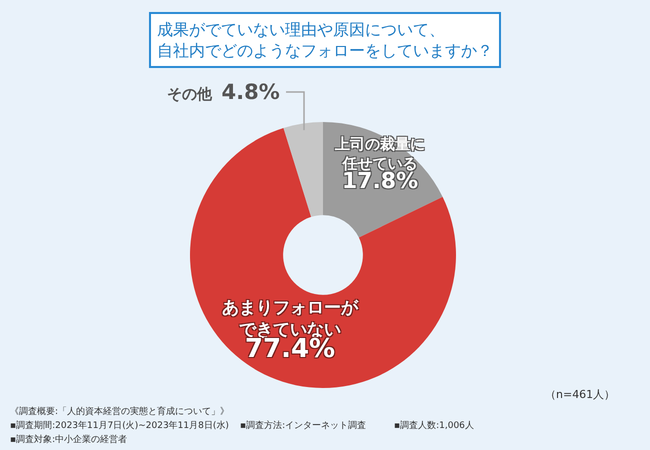  I want to click on data-label: 4.8%, so click(251, 92).